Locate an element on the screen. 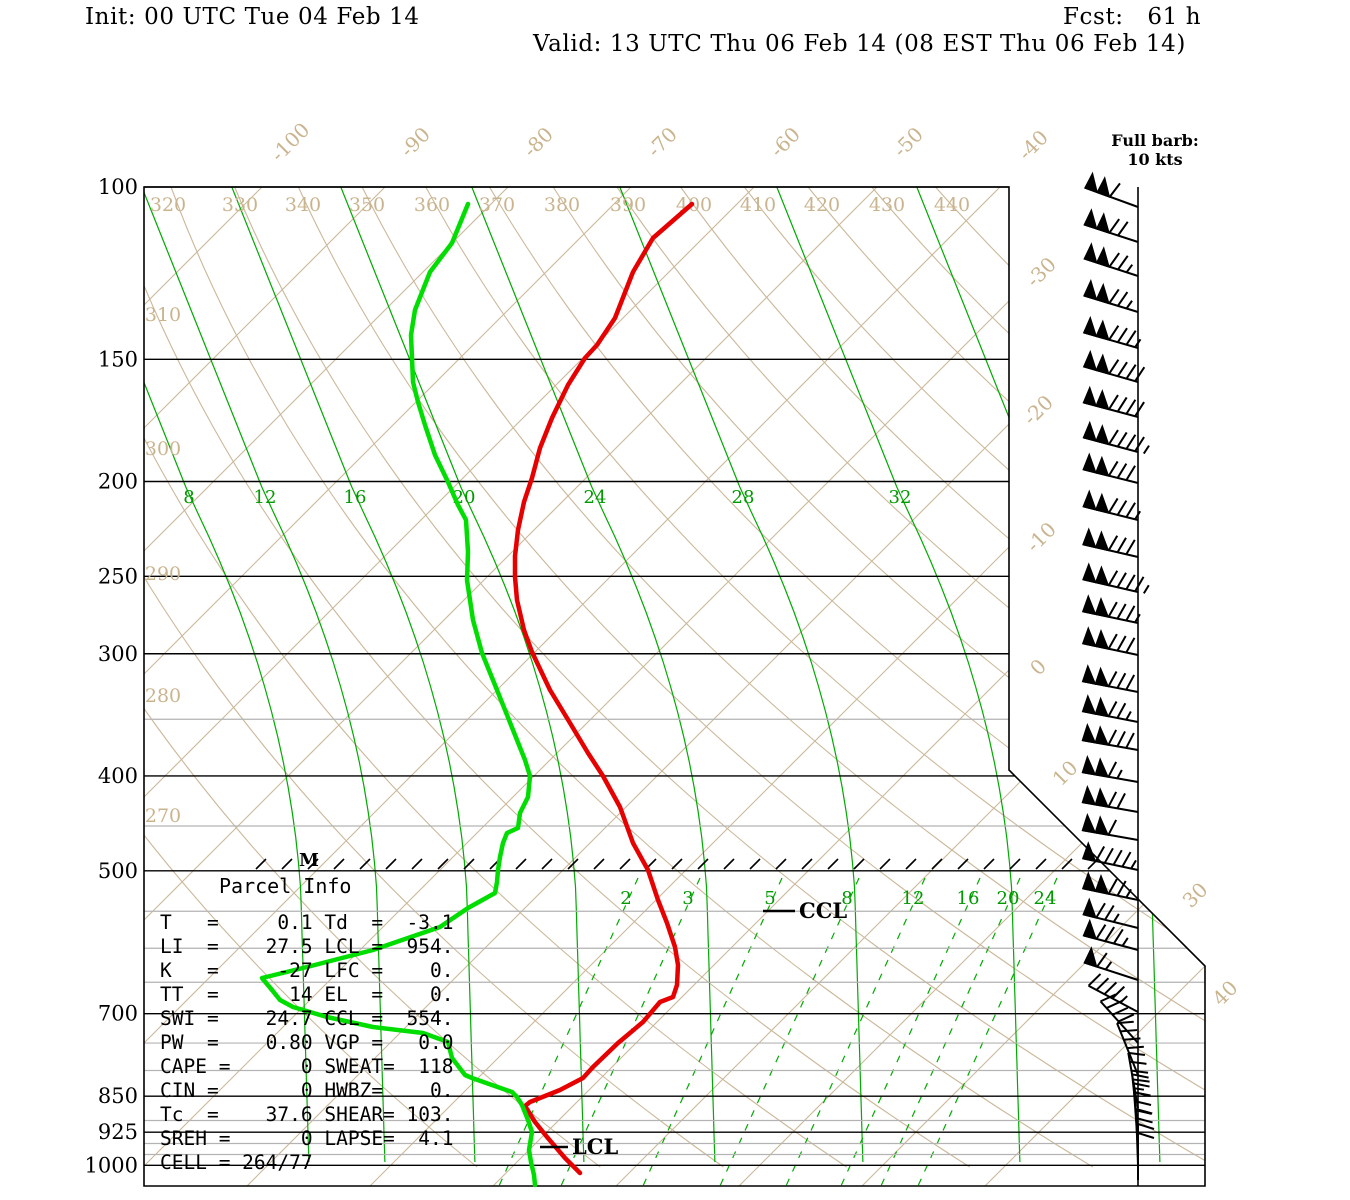 This screenshot has height=1200, width=1350. isotherm-label: 0 is located at coordinates (1038, 667).